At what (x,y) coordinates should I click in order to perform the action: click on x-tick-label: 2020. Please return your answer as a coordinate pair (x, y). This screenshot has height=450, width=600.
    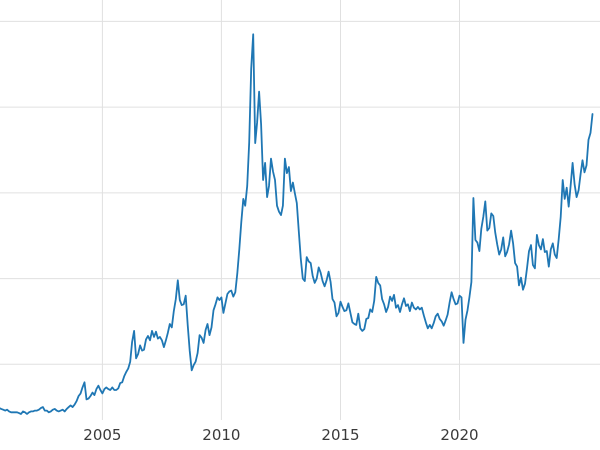
    Looking at the image, I should click on (459, 435).